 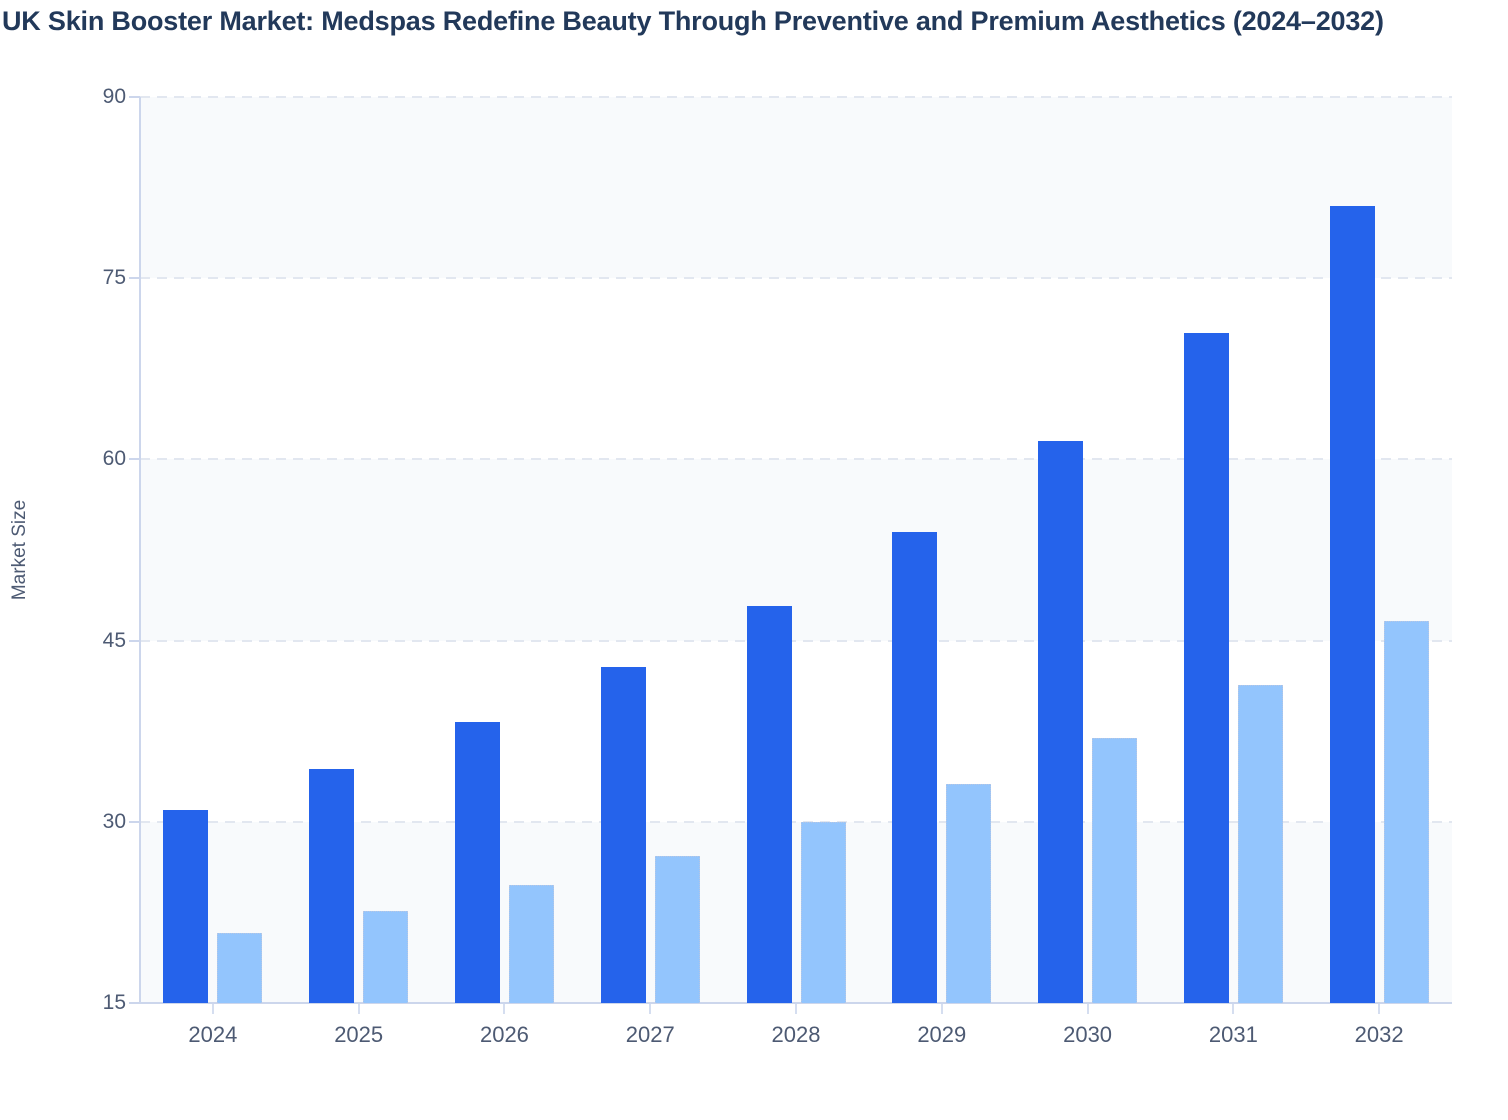 What do you see at coordinates (969, 893) in the screenshot?
I see `bar-series-2-2029` at bounding box center [969, 893].